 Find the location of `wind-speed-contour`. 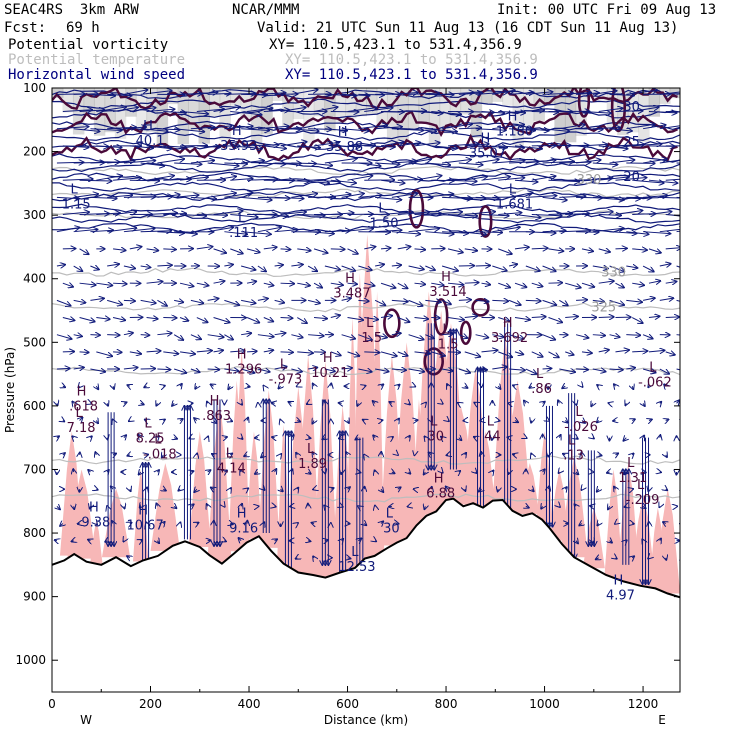

wind-speed-contour is located at coordinates (366, 126).